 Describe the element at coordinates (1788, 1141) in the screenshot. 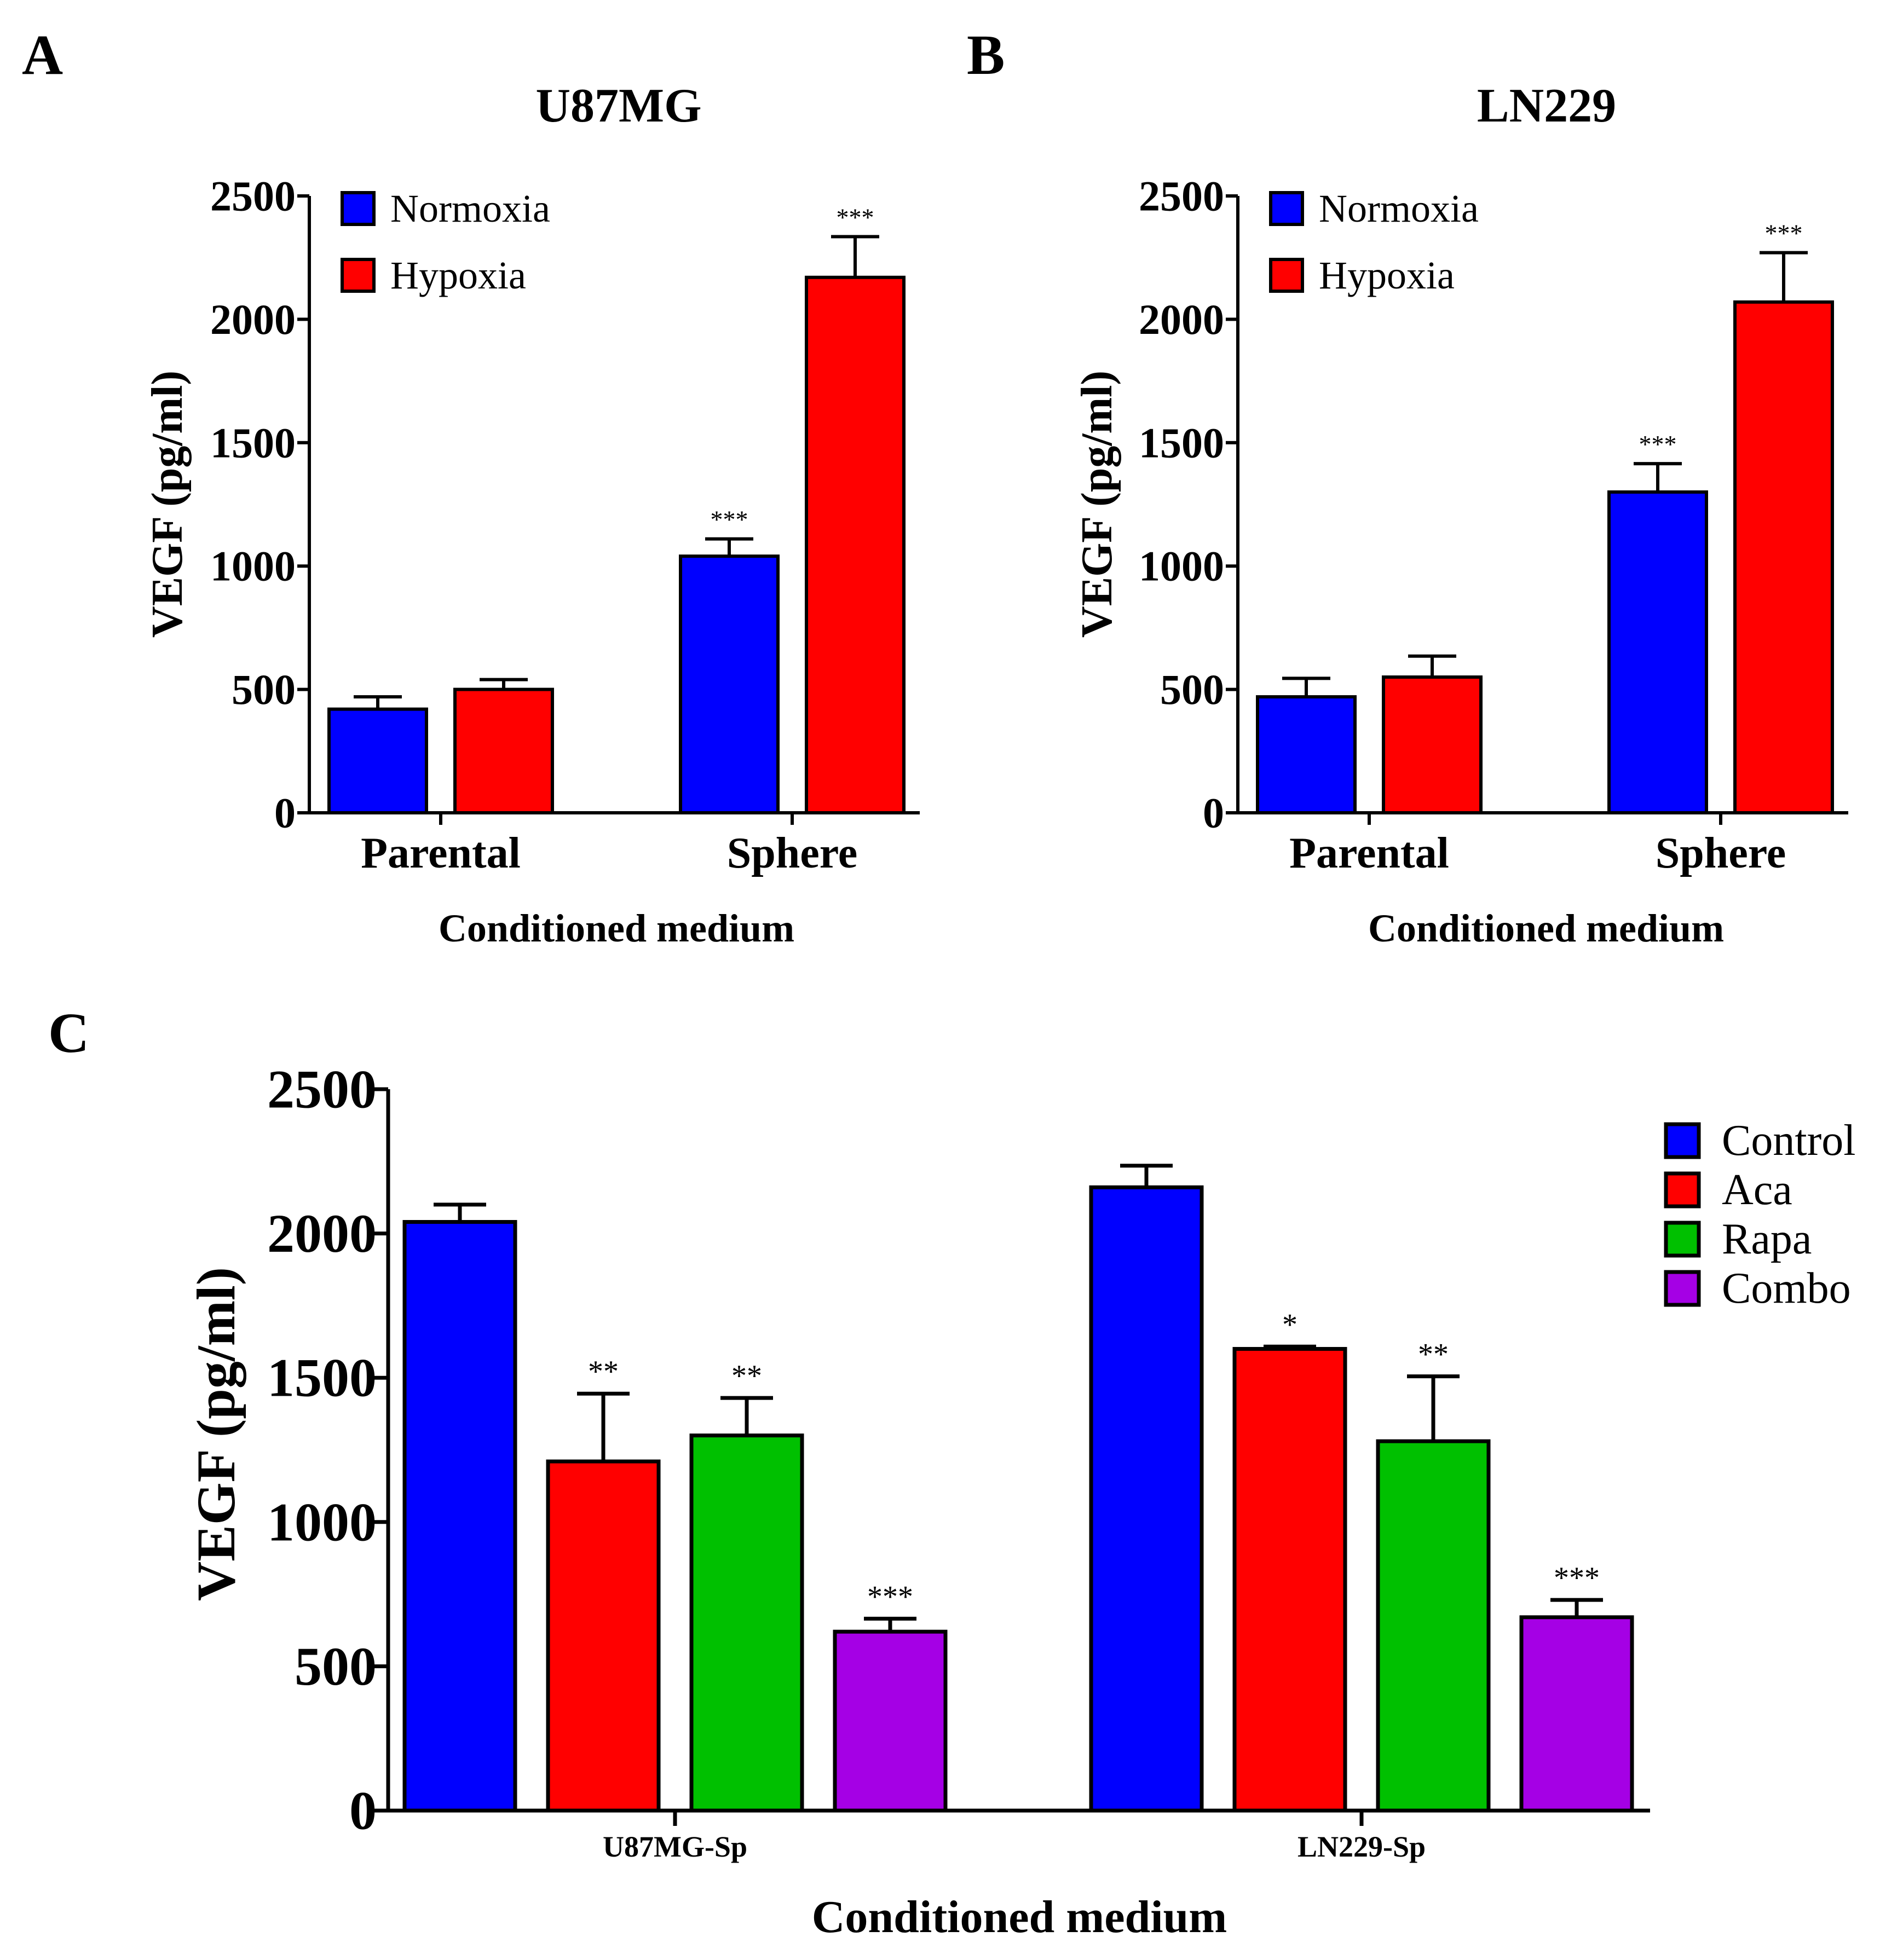

I see `legend-label: Control` at that location.